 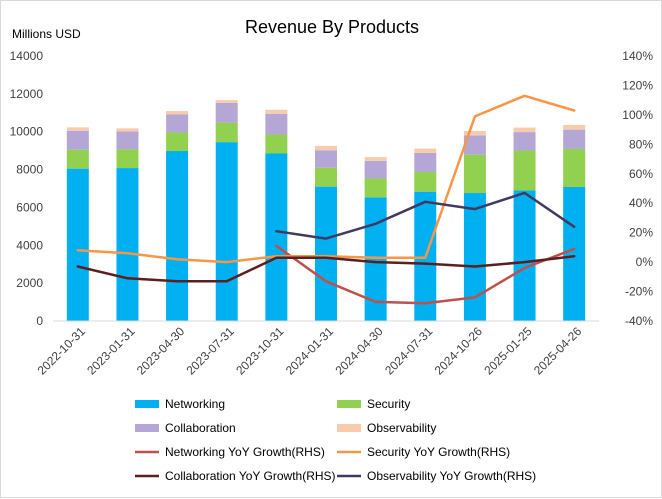 I want to click on y-tick-label: 4000, so click(x=29, y=245).